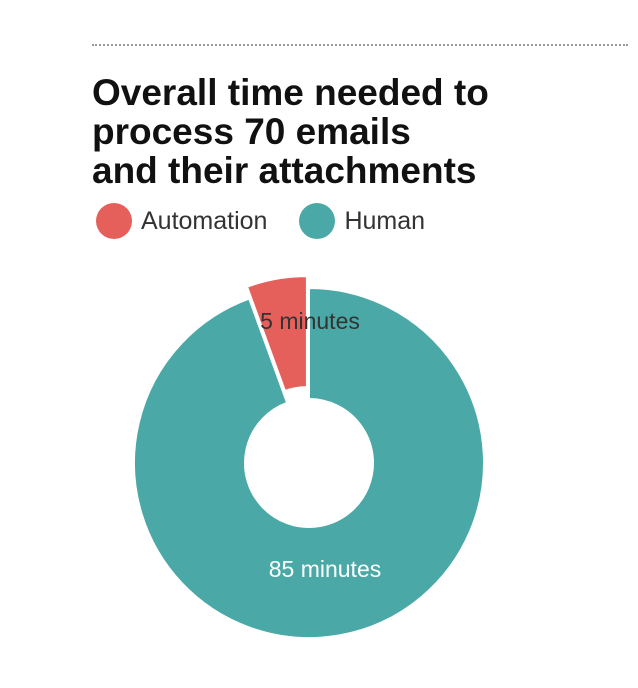  What do you see at coordinates (325, 569) in the screenshot?
I see `data-label-human: 85 minutes` at bounding box center [325, 569].